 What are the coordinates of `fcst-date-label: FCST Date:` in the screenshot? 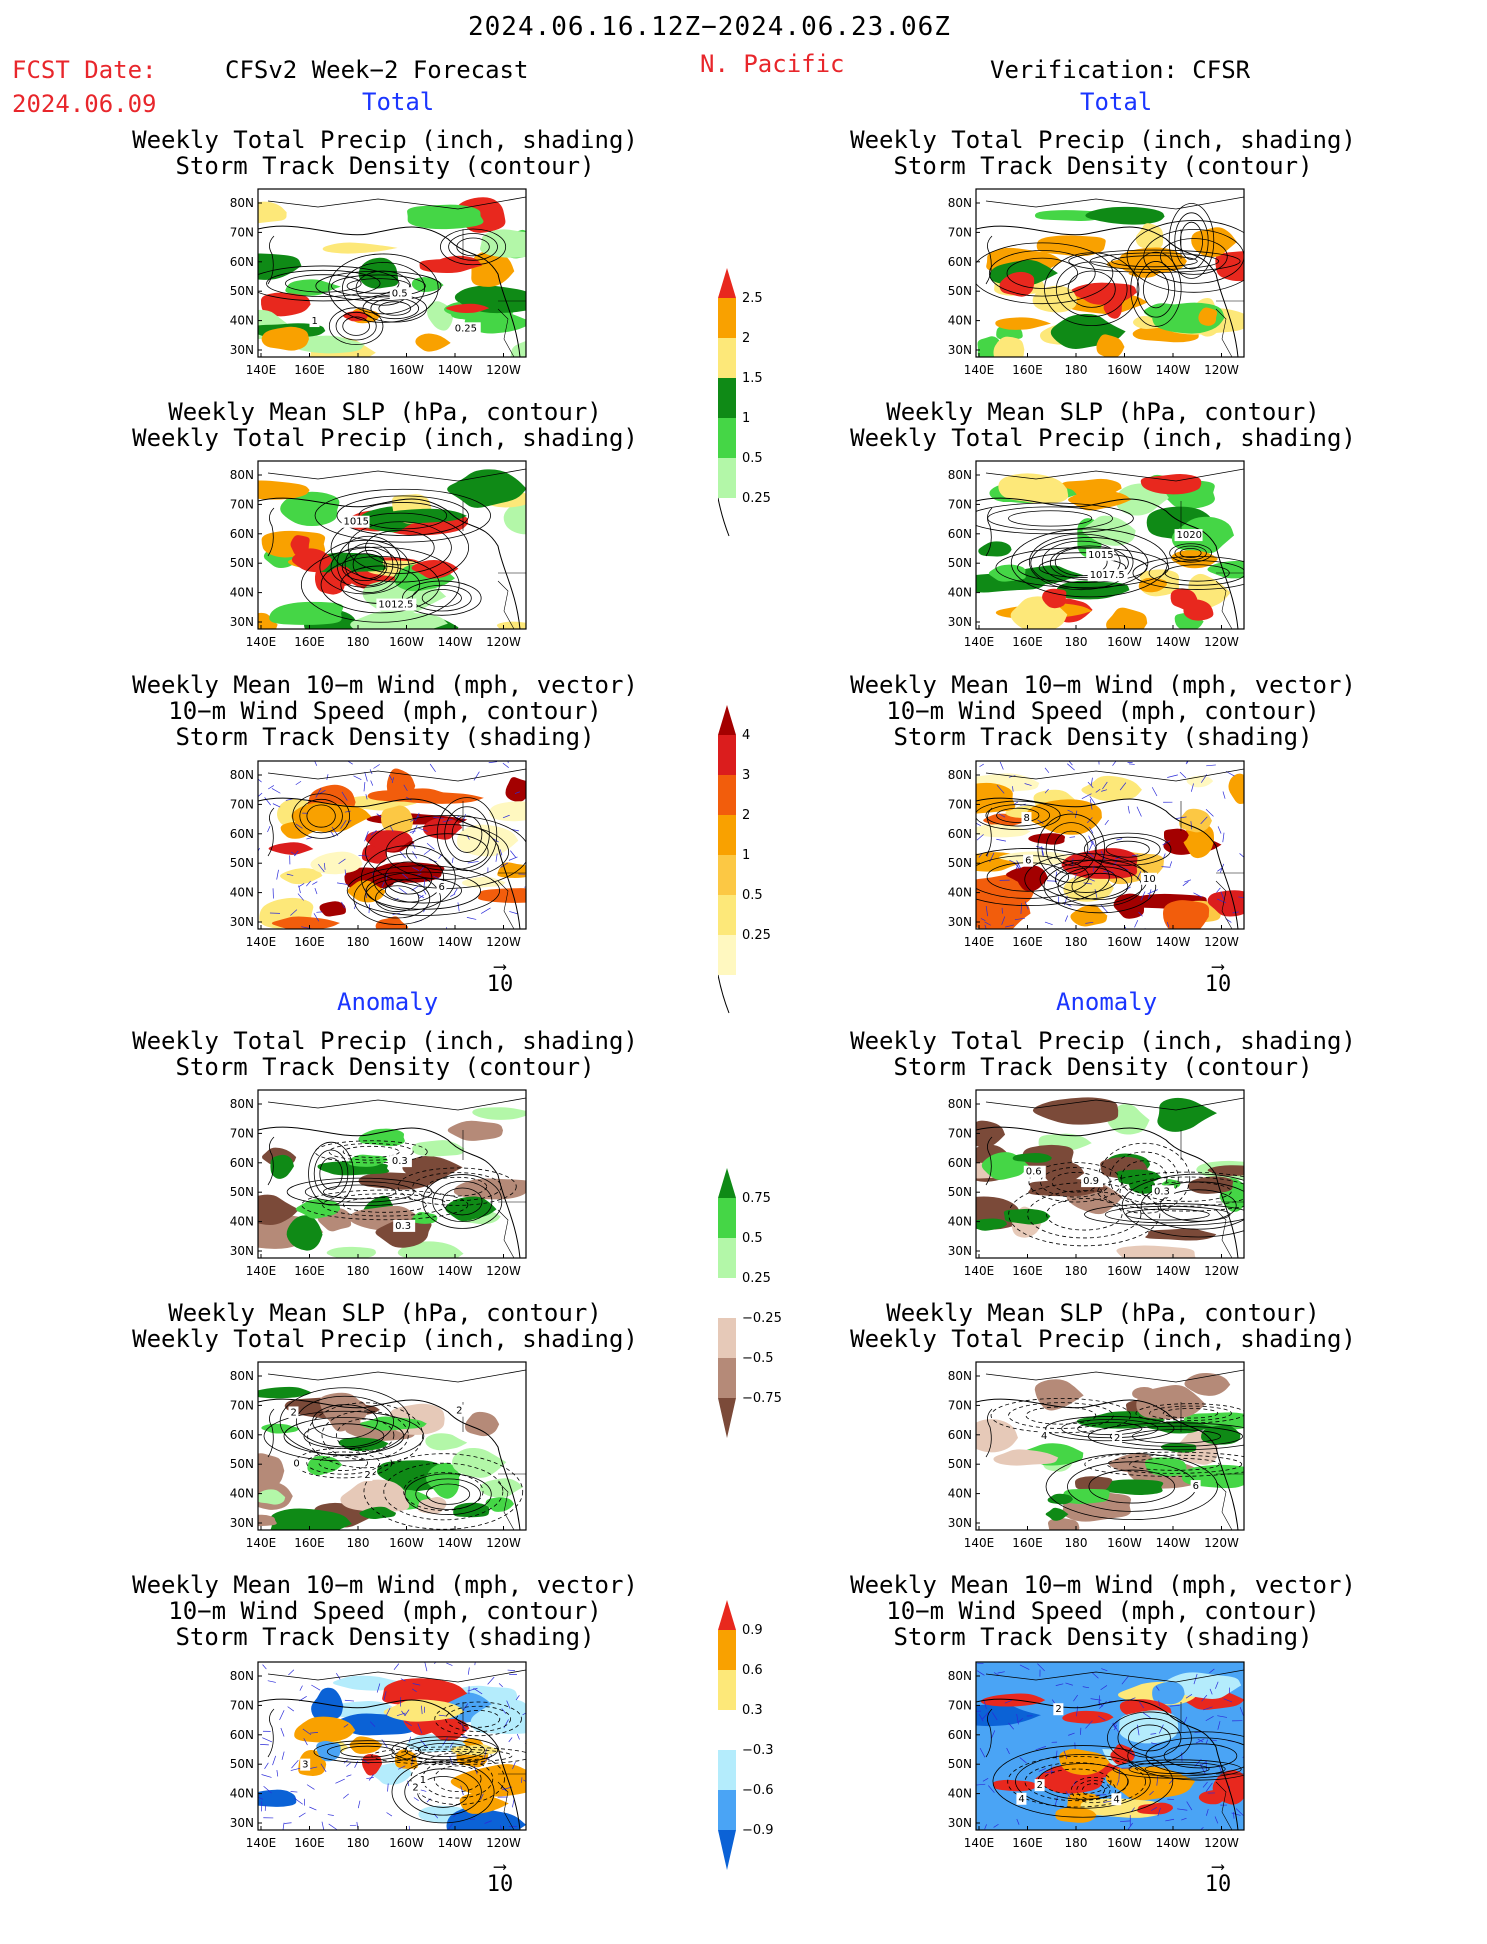 It's located at (84, 70).